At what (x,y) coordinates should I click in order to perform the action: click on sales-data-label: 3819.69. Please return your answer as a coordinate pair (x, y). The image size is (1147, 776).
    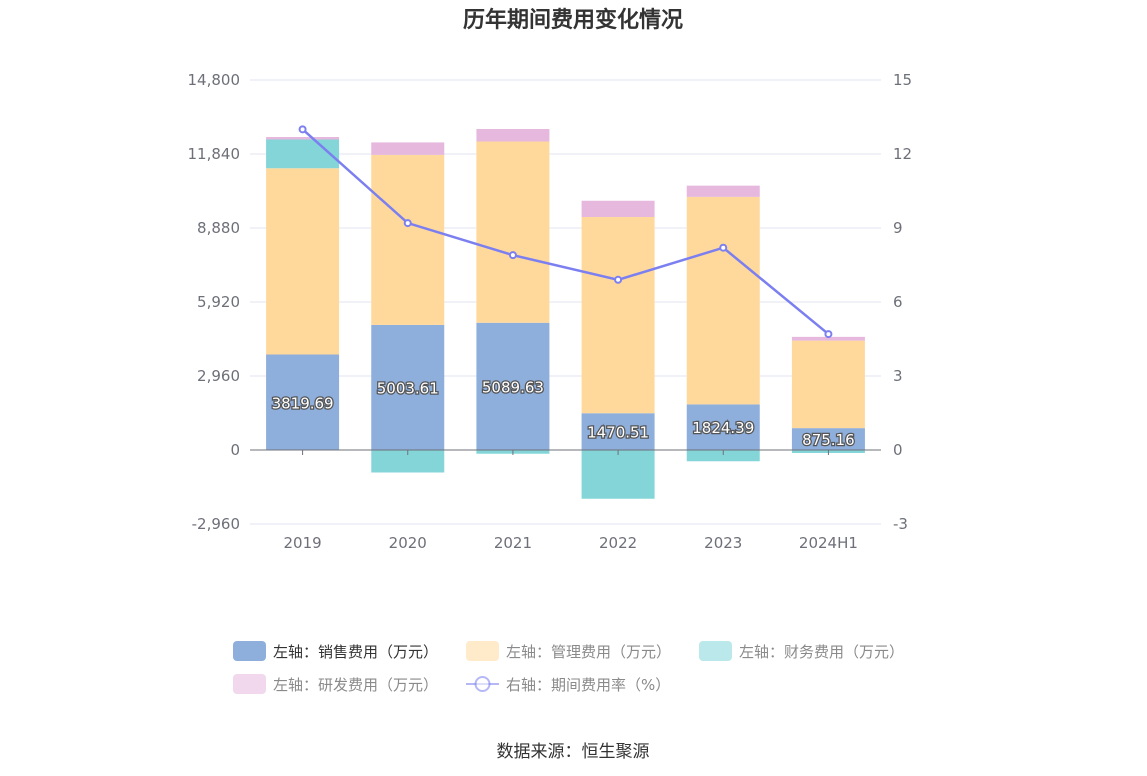
    Looking at the image, I should click on (303, 403).